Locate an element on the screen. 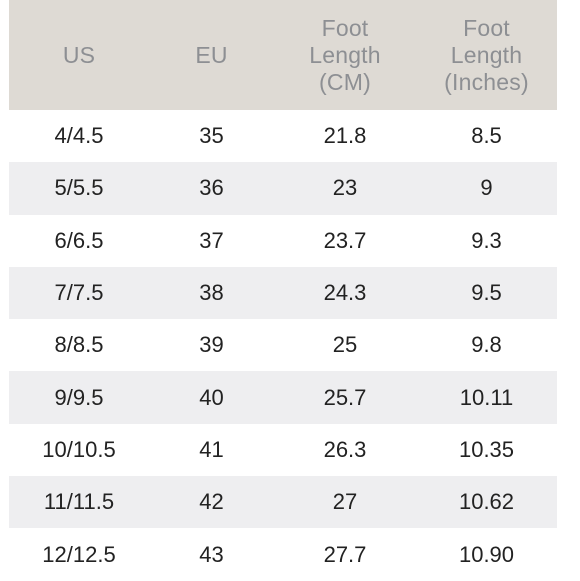  cell-eu: 41 is located at coordinates (211, 449).